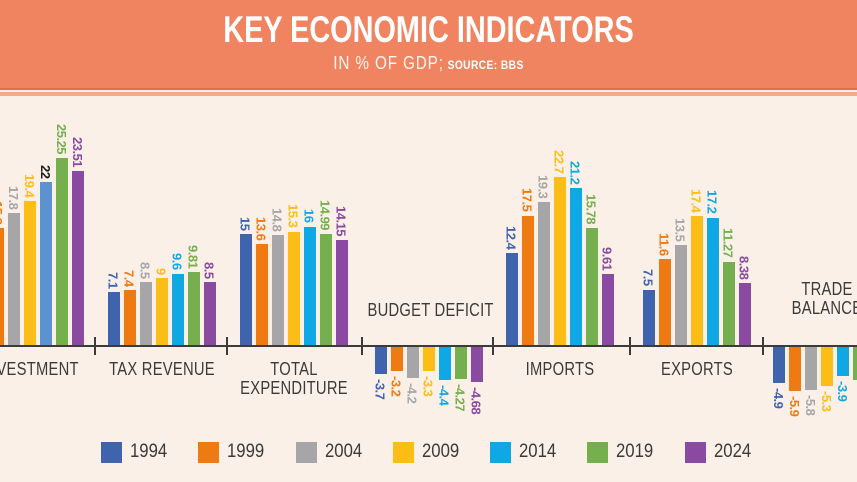  I want to click on bar-budget-deficit-2014, so click(444, 363).